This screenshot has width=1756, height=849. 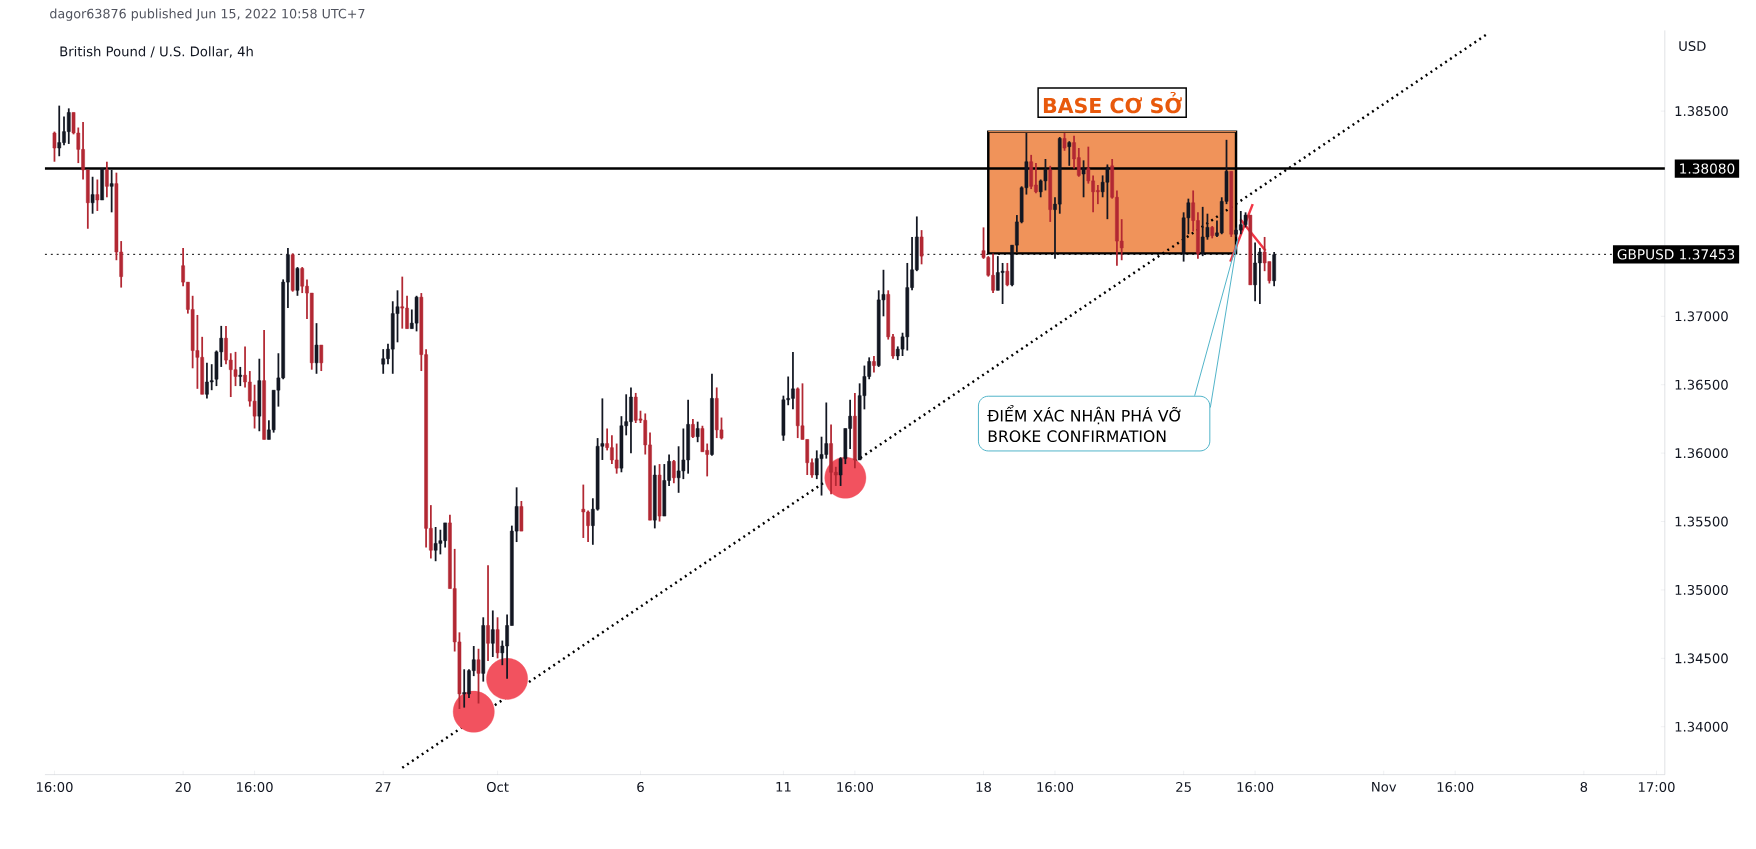 I want to click on y-tick-label: 1.36000, so click(x=1701, y=453).